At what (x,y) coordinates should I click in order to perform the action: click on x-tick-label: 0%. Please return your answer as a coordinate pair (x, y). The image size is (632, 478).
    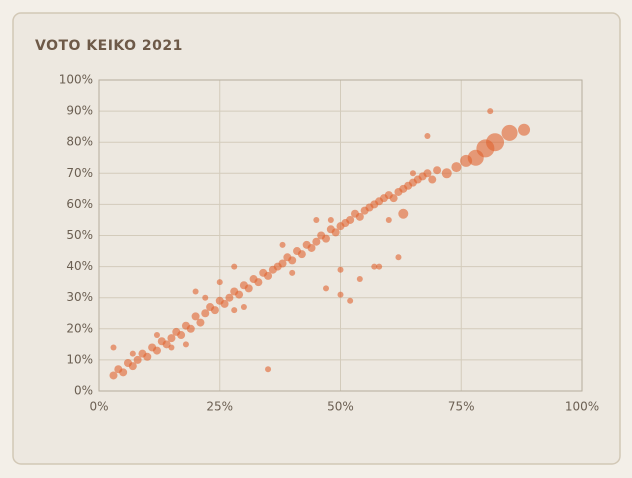
    Looking at the image, I should click on (98, 407).